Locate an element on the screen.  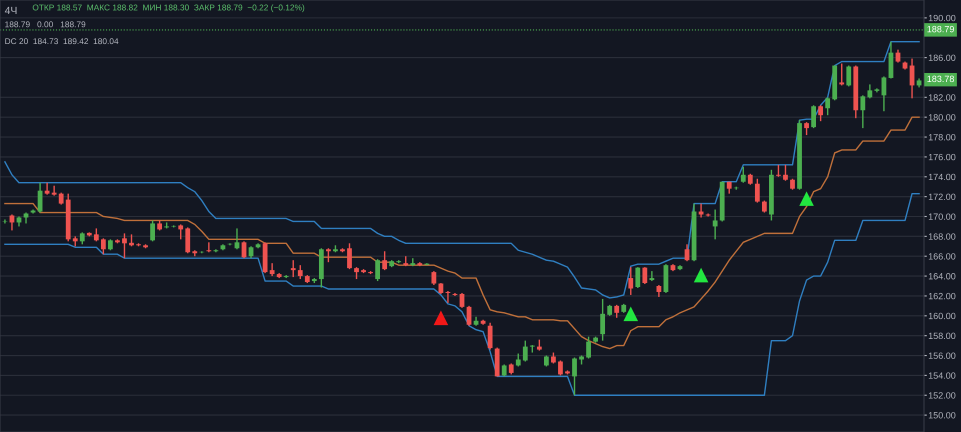
annotation: 183.78 is located at coordinates (940, 79).